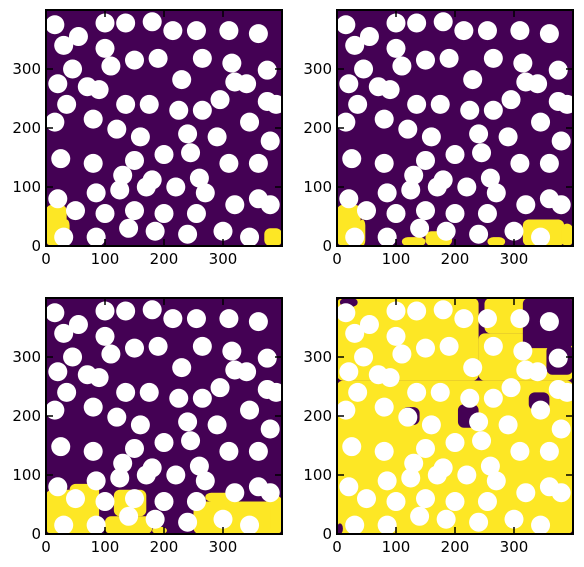 The height and width of the screenshot is (567, 584). What do you see at coordinates (26, 357) in the screenshot?
I see `y-tick-label: 300` at bounding box center [26, 357].